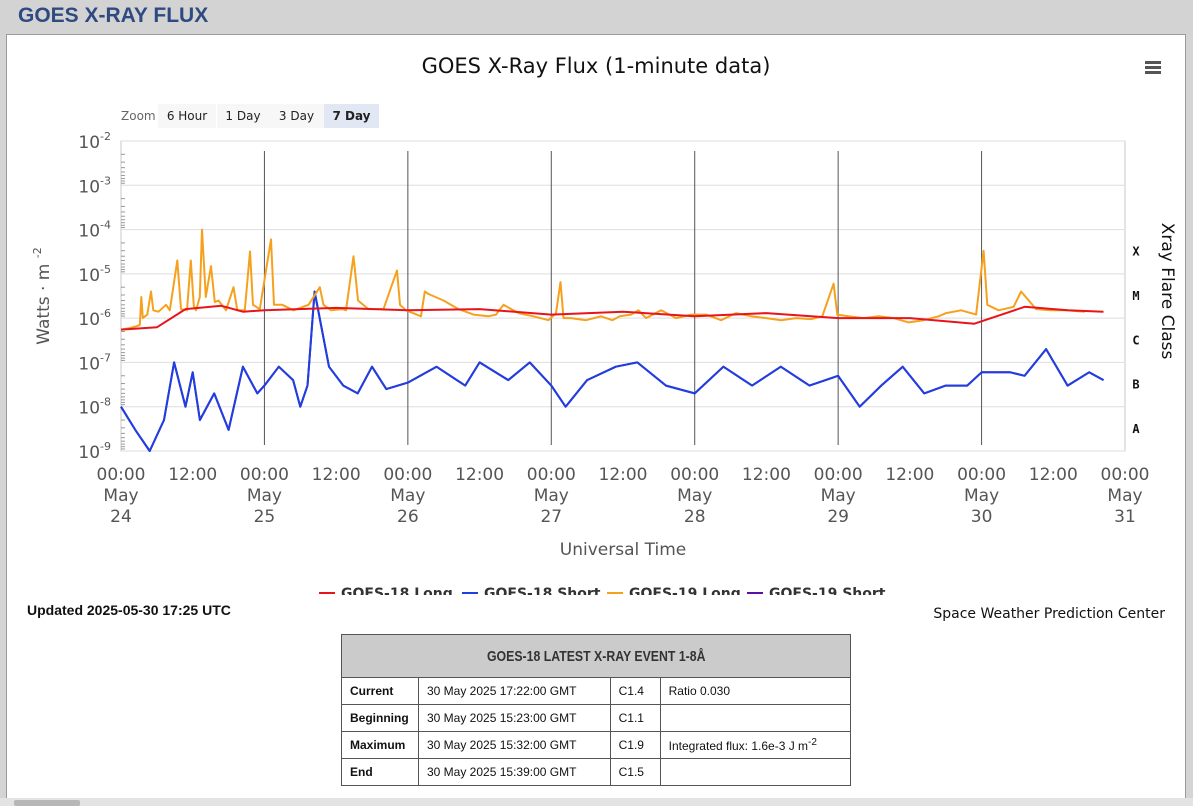 The image size is (1193, 806). What do you see at coordinates (514, 745) in the screenshot?
I see `event-row-time: 30 May 2025 15:32:00 GMT` at bounding box center [514, 745].